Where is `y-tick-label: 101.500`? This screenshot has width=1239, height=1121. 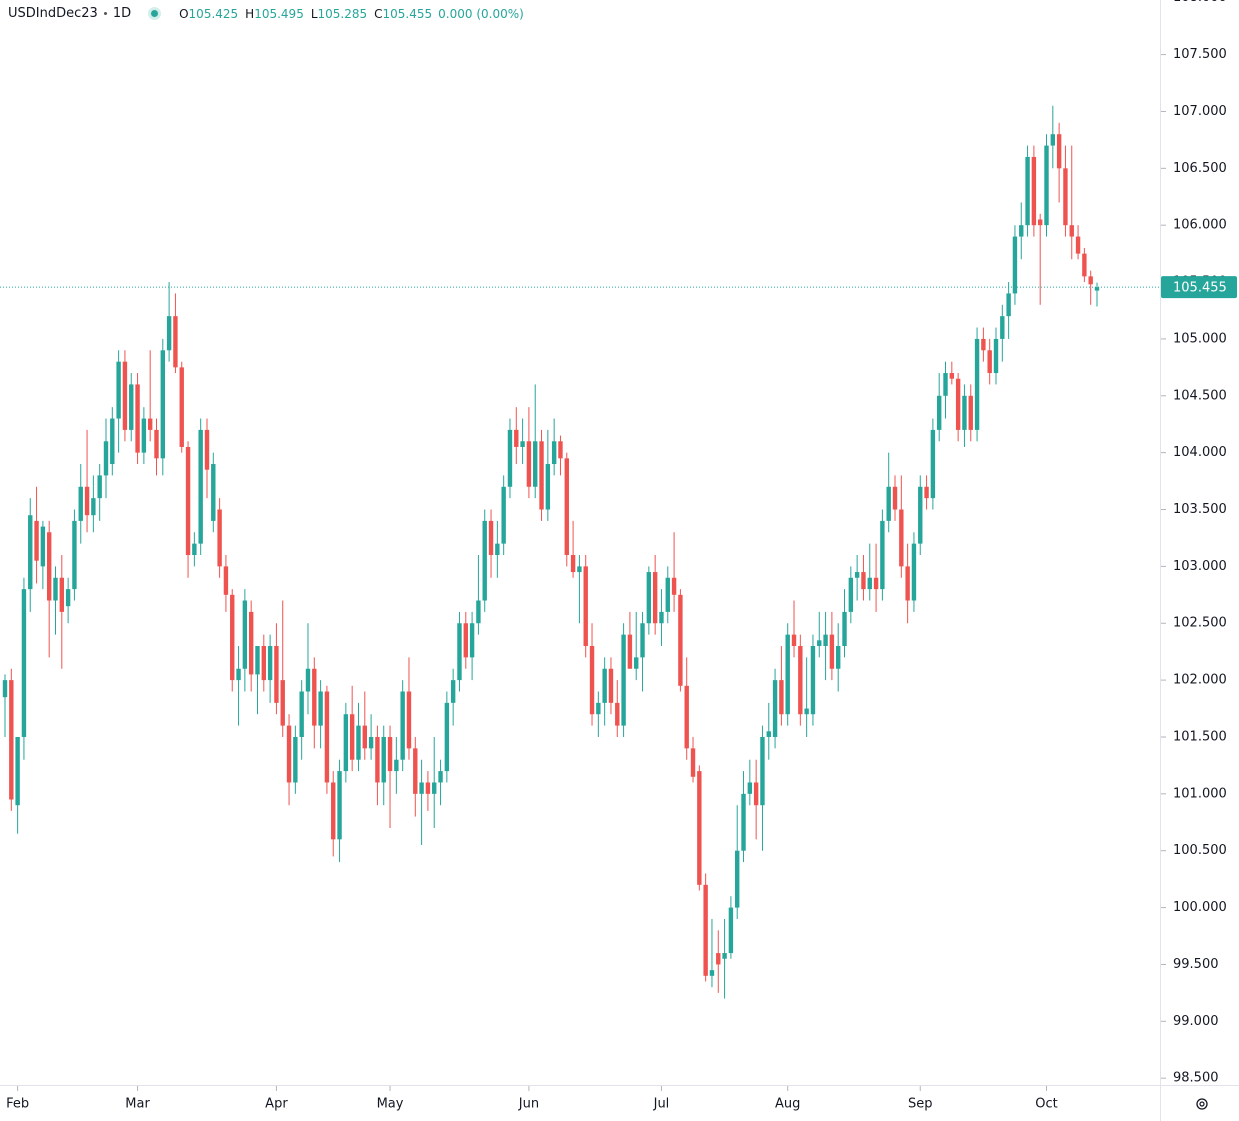
y-tick-label: 101.500 is located at coordinates (1200, 736).